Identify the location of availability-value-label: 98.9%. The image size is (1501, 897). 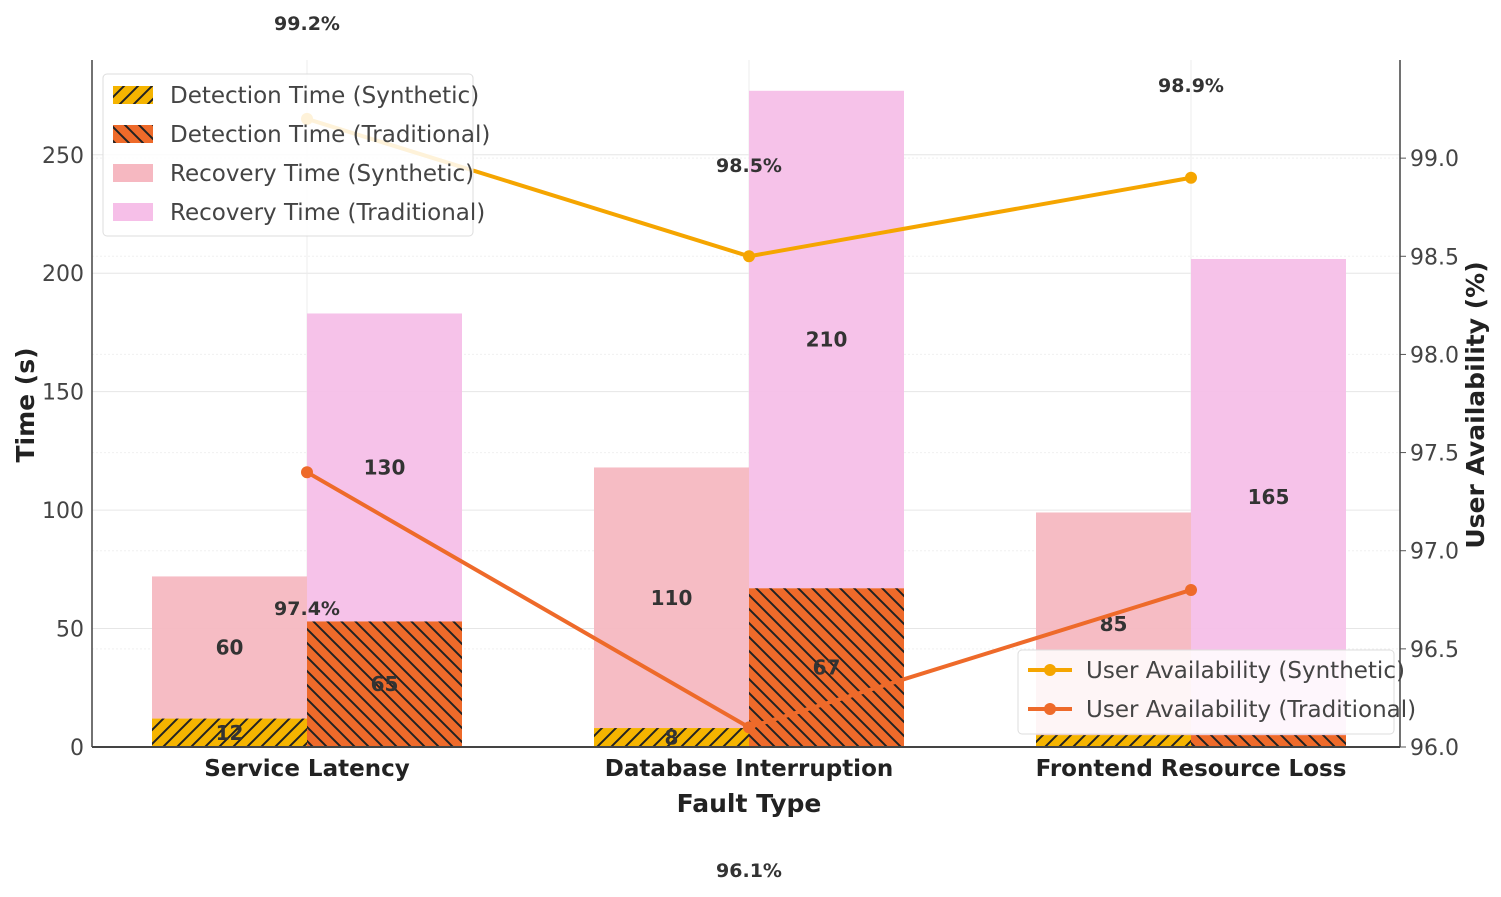
(1191, 86).